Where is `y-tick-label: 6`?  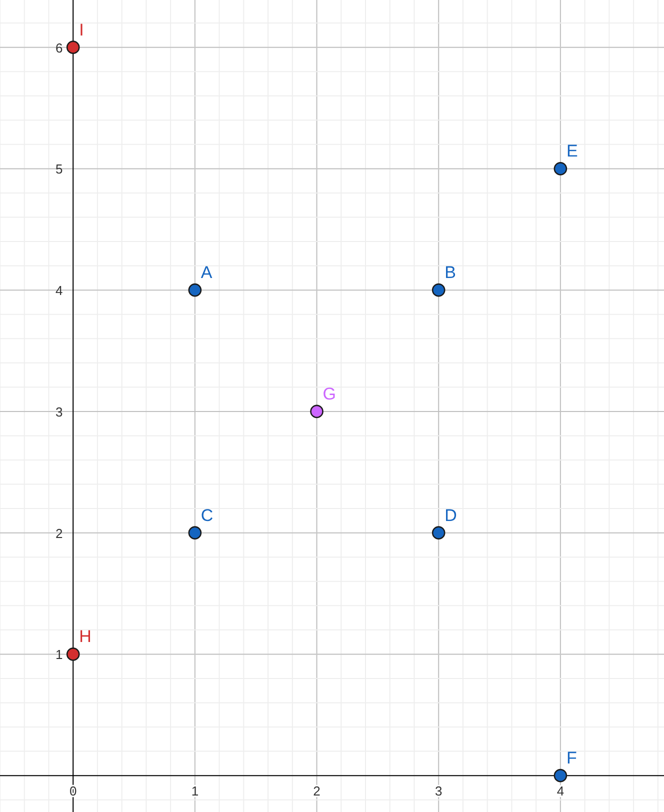
y-tick-label: 6 is located at coordinates (59, 48).